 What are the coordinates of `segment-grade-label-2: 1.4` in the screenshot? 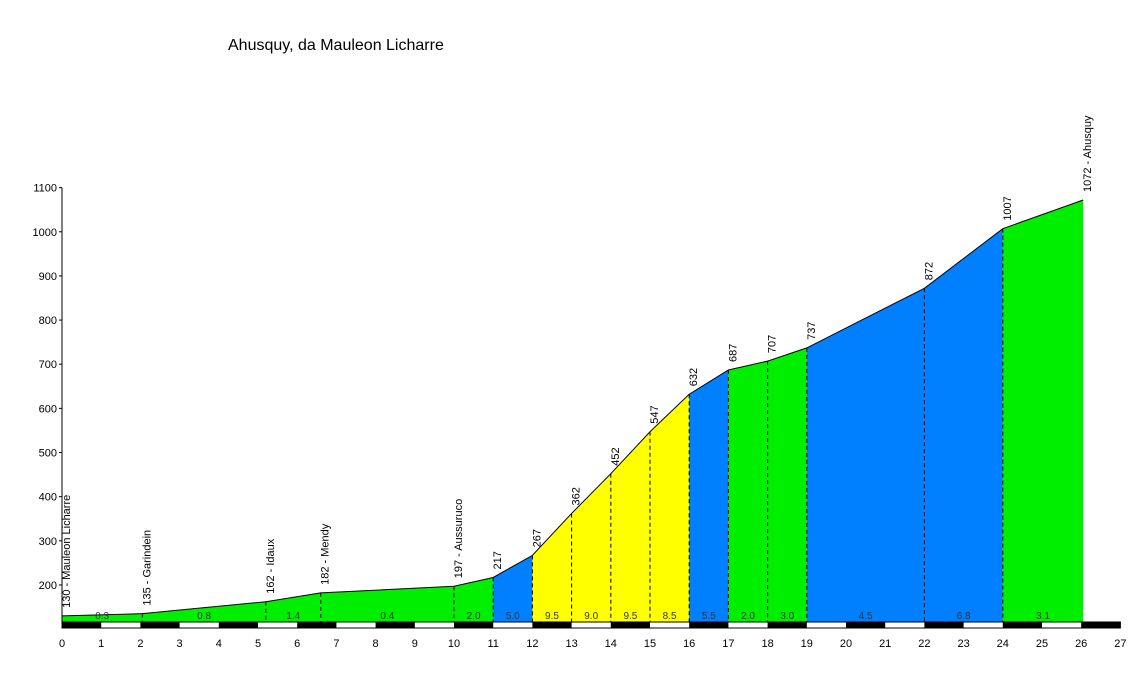 It's located at (293, 616).